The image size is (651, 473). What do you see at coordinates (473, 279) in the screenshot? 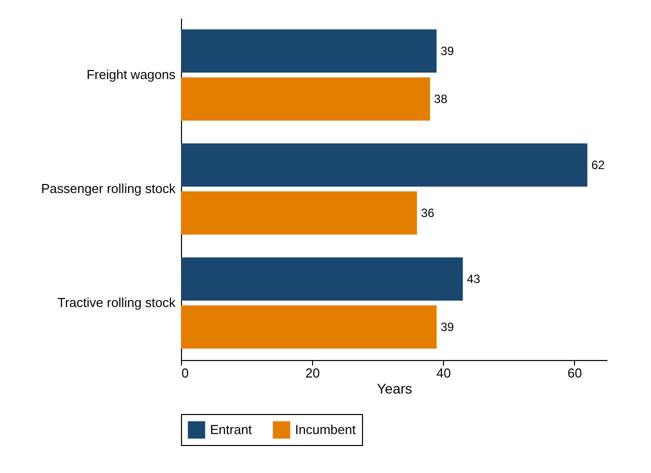
I see `data-label: 43` at bounding box center [473, 279].